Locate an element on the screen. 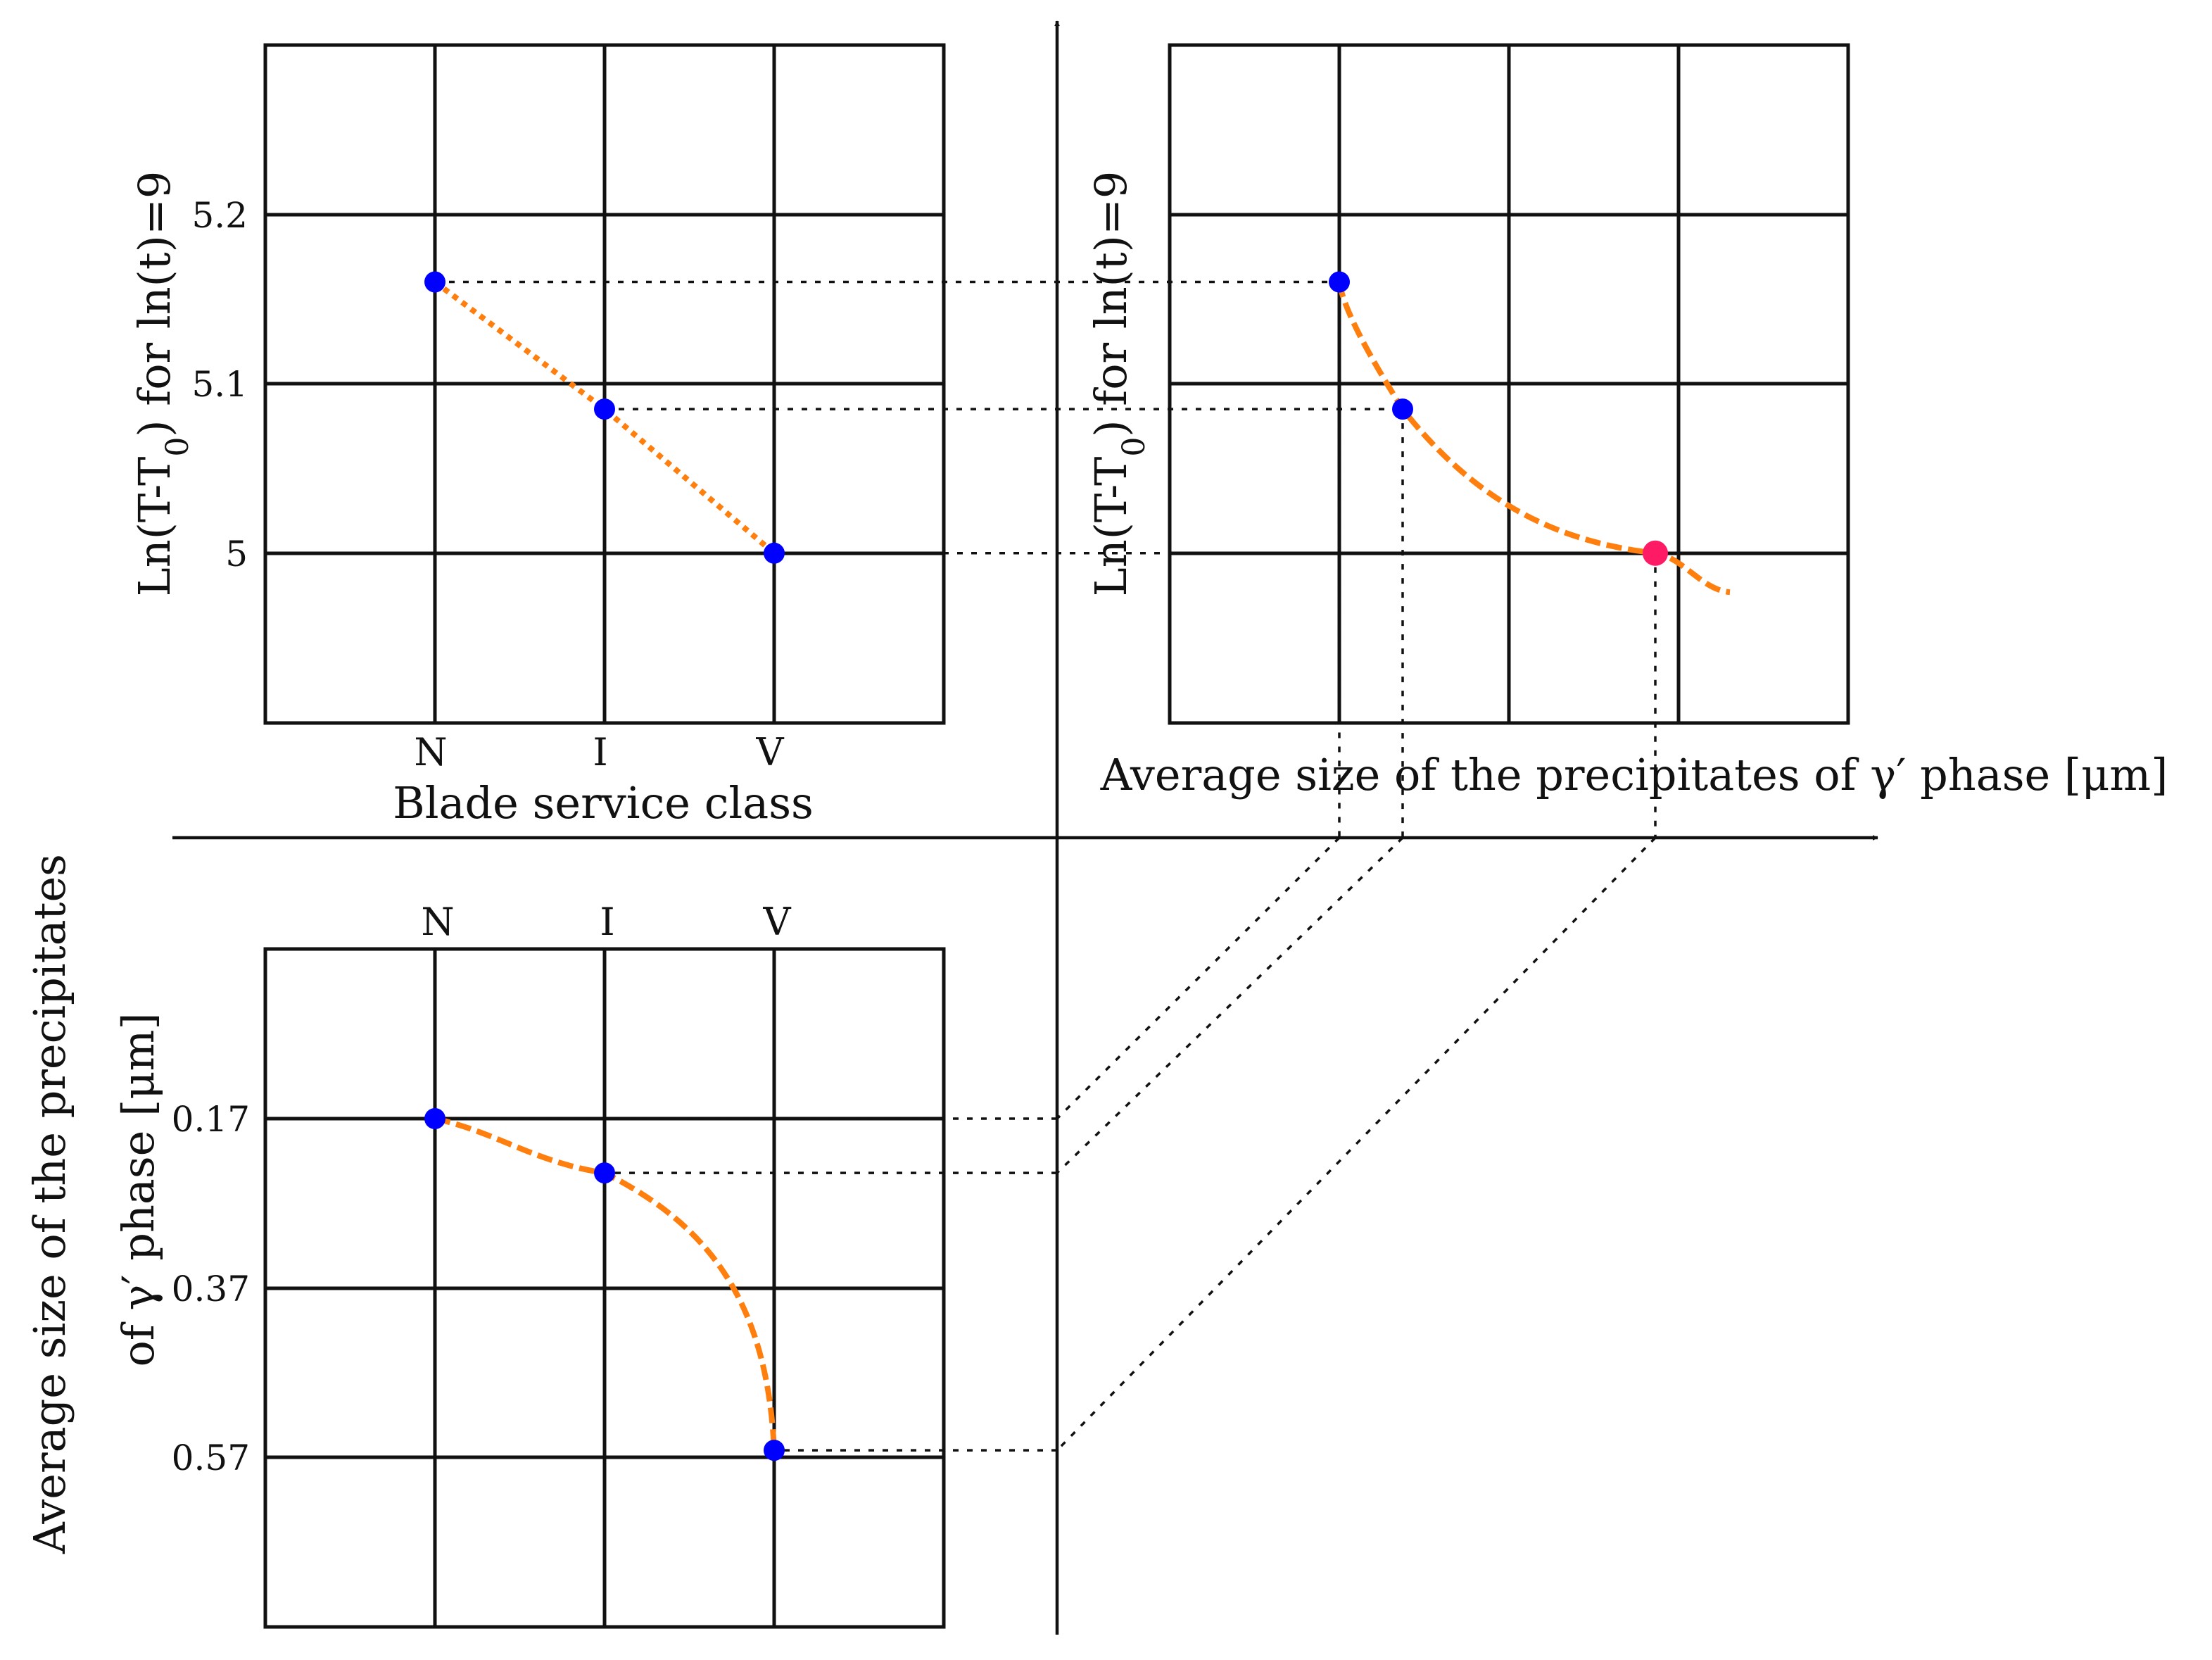  bottom-left-trend-curve is located at coordinates (606, 1283).